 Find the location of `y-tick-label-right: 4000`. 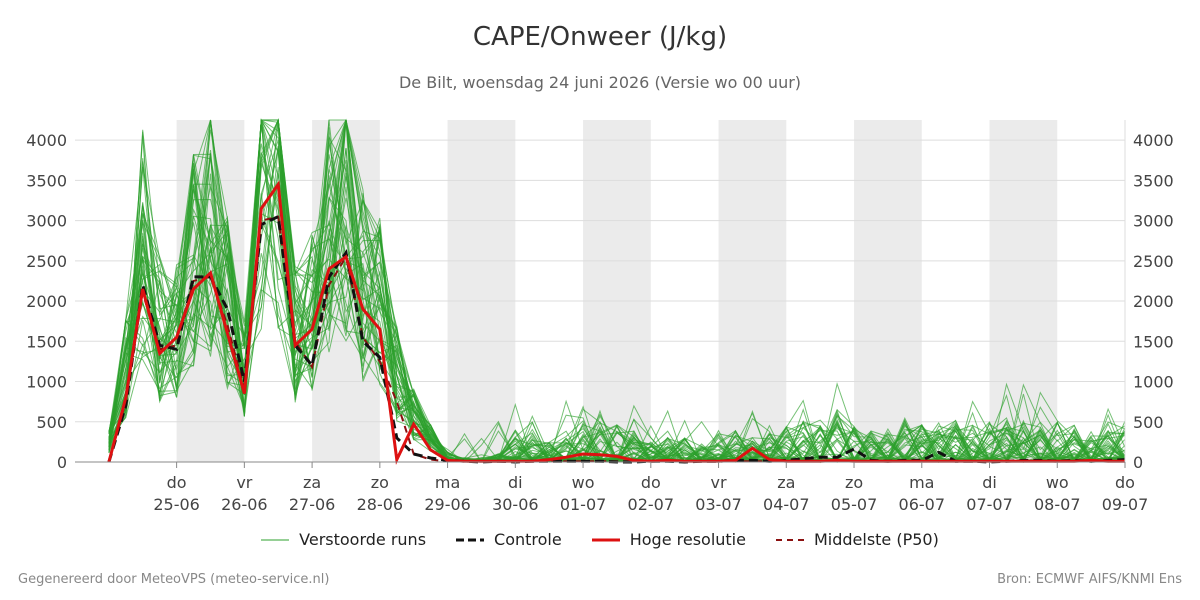

y-tick-label-right: 4000 is located at coordinates (1153, 140).